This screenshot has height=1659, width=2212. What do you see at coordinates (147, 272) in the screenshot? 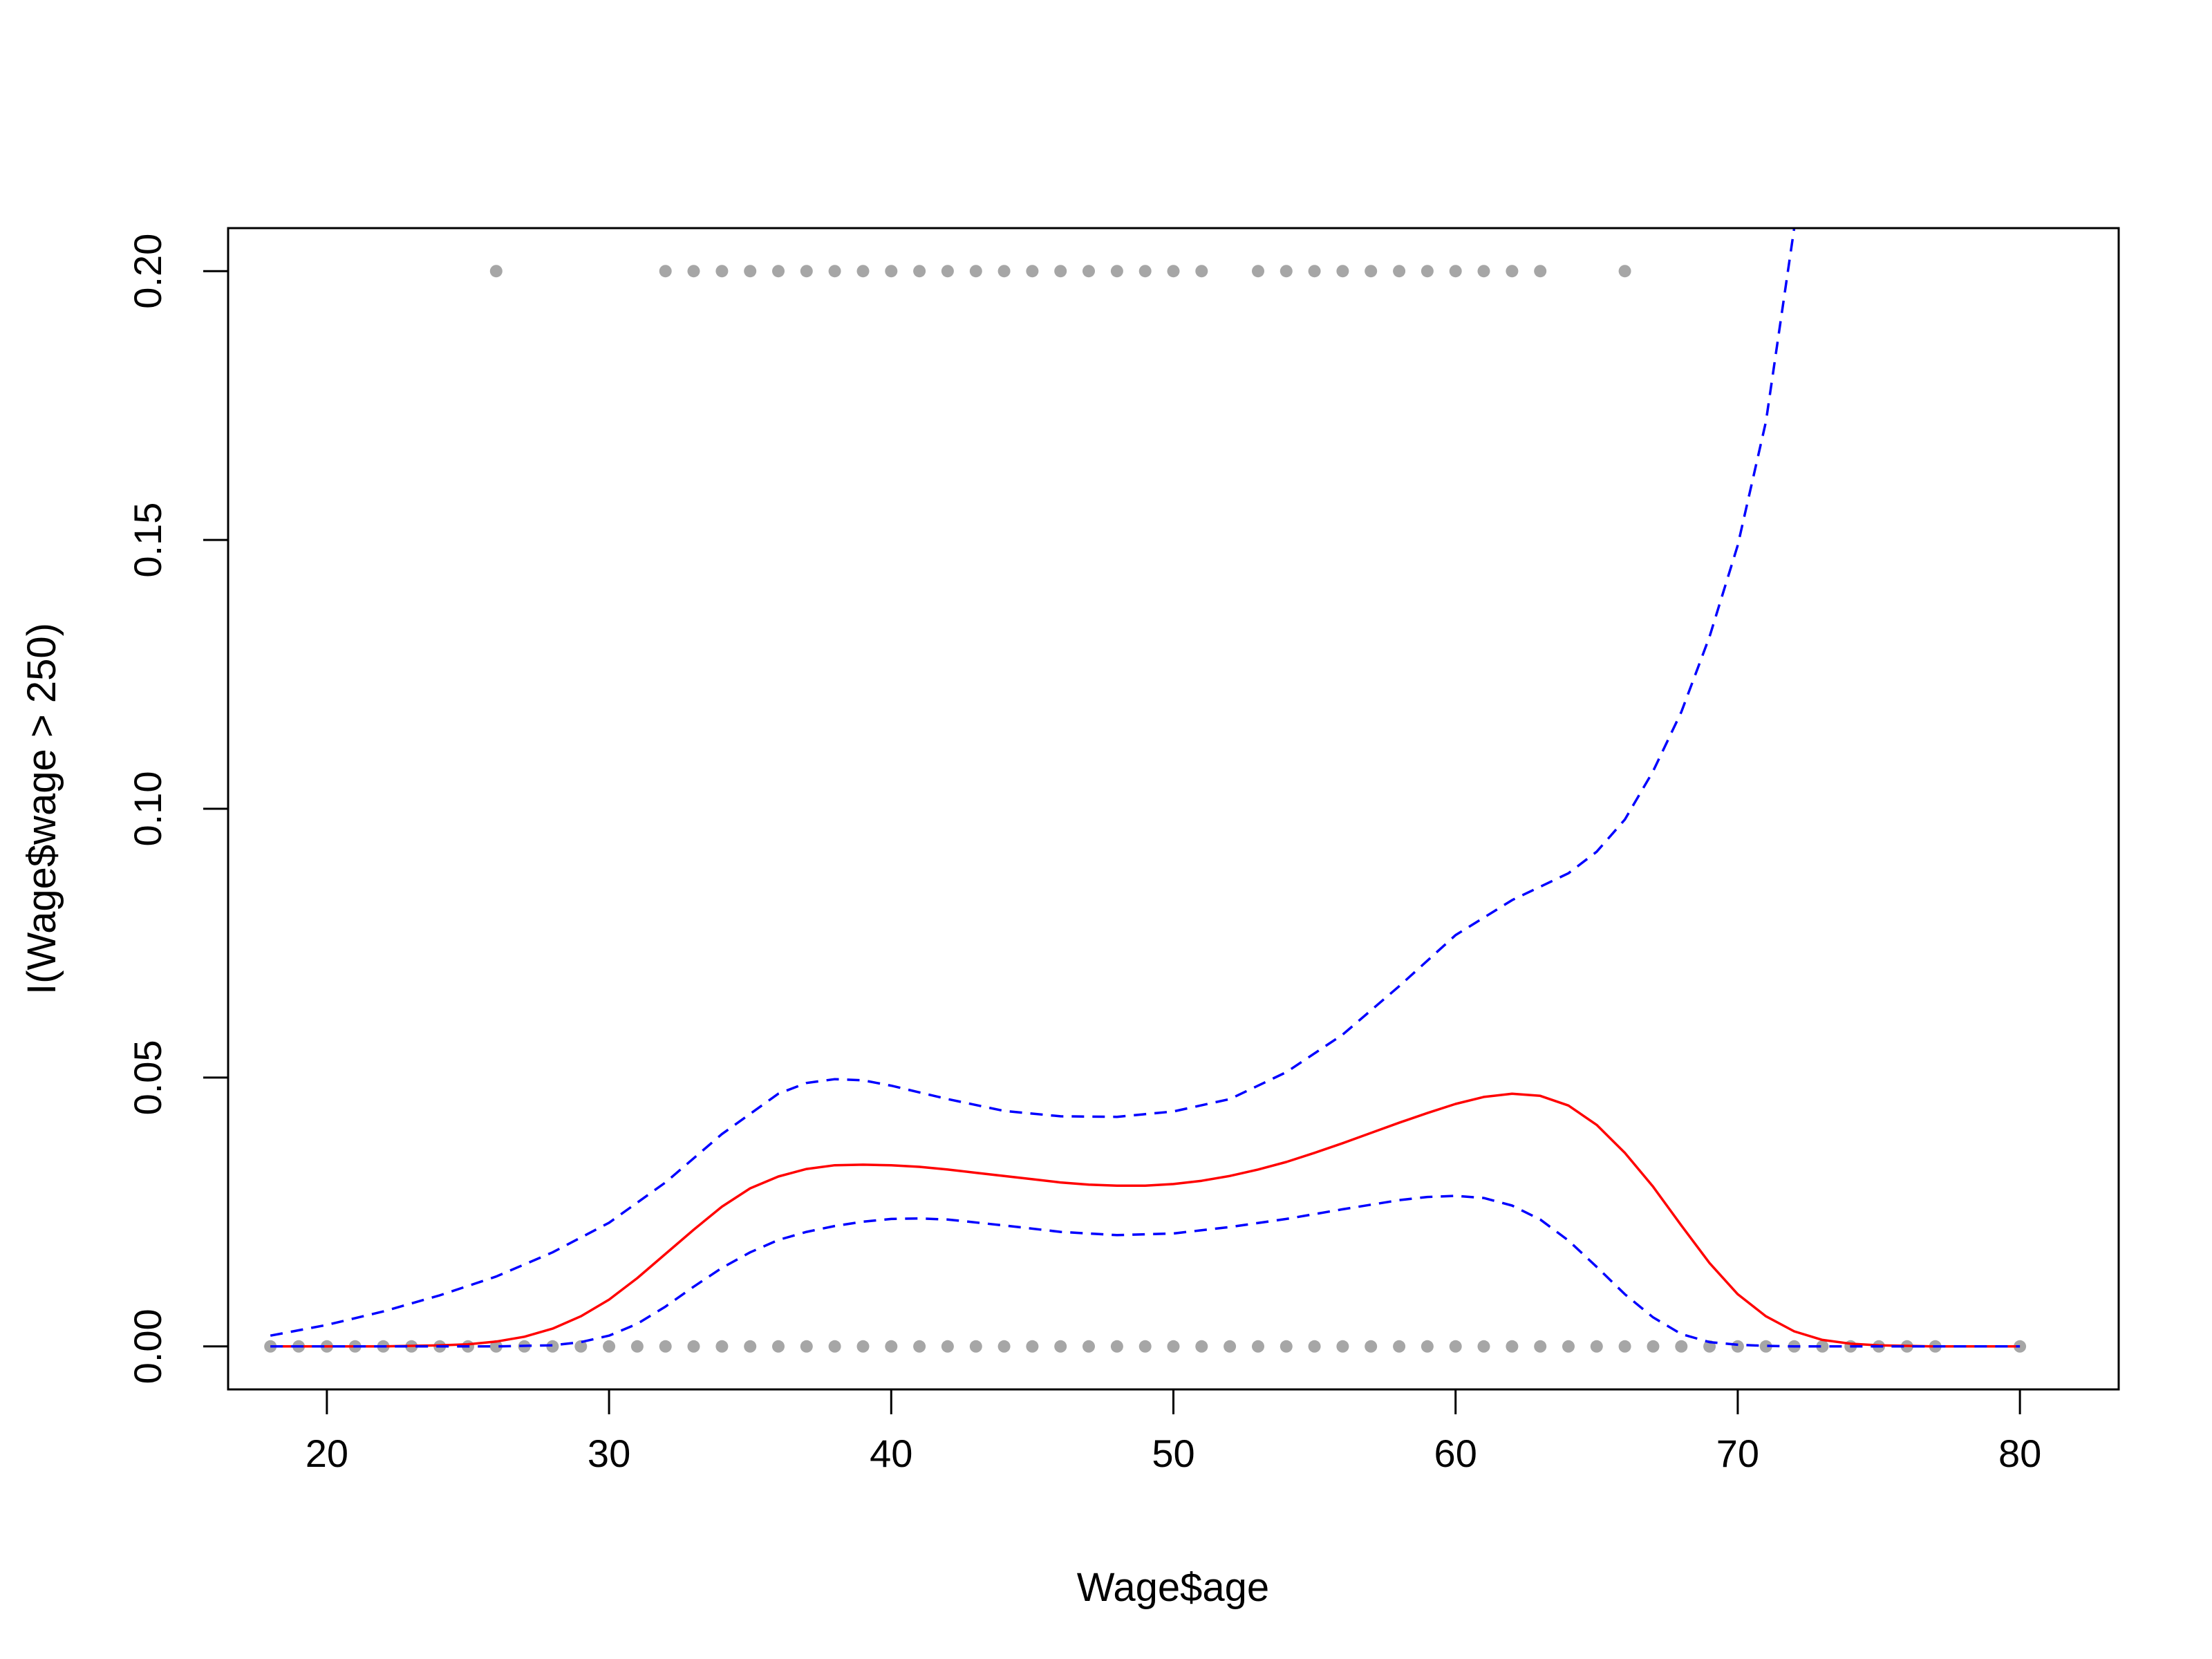
I see `y-tick-label: 0.20` at bounding box center [147, 272].